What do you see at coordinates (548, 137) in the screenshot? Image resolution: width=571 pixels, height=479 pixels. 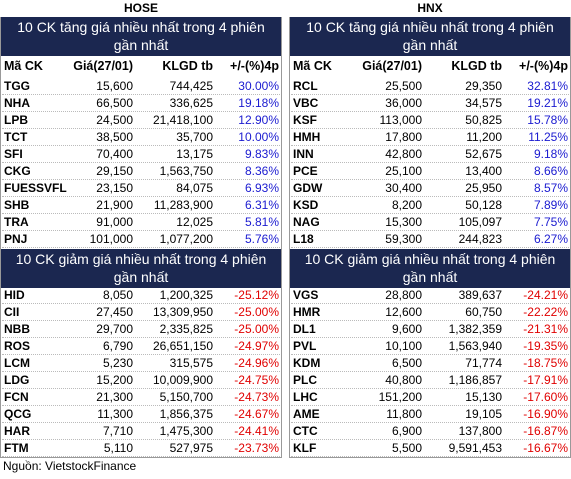 I see `change: 11.25%` at bounding box center [548, 137].